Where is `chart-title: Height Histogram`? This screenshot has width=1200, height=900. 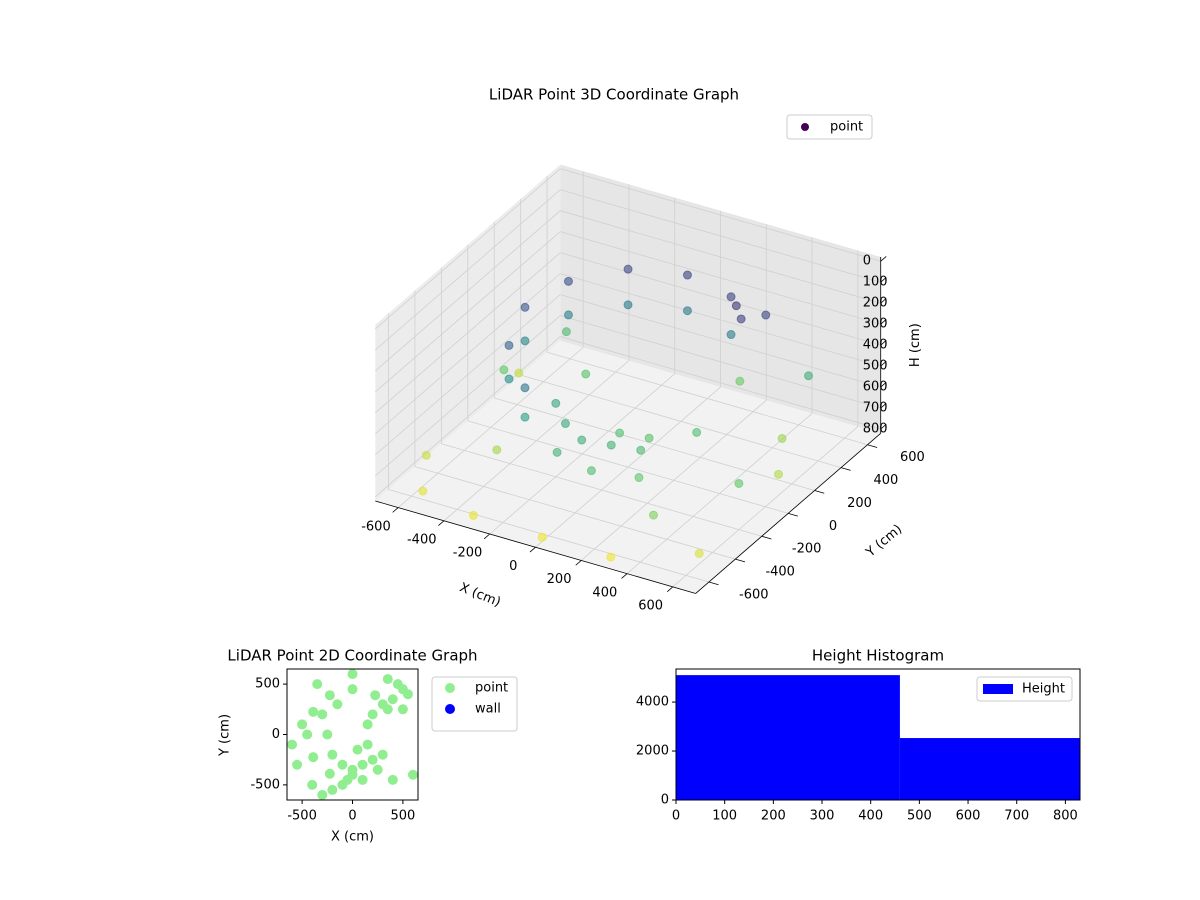 chart-title: Height Histogram is located at coordinates (878, 656).